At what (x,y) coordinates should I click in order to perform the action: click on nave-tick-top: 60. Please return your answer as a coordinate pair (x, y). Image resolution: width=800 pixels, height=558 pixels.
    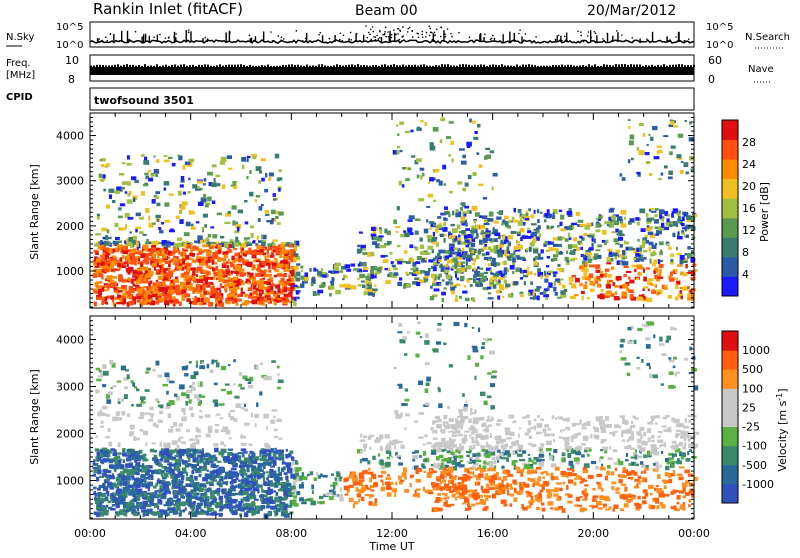
    Looking at the image, I should click on (715, 60).